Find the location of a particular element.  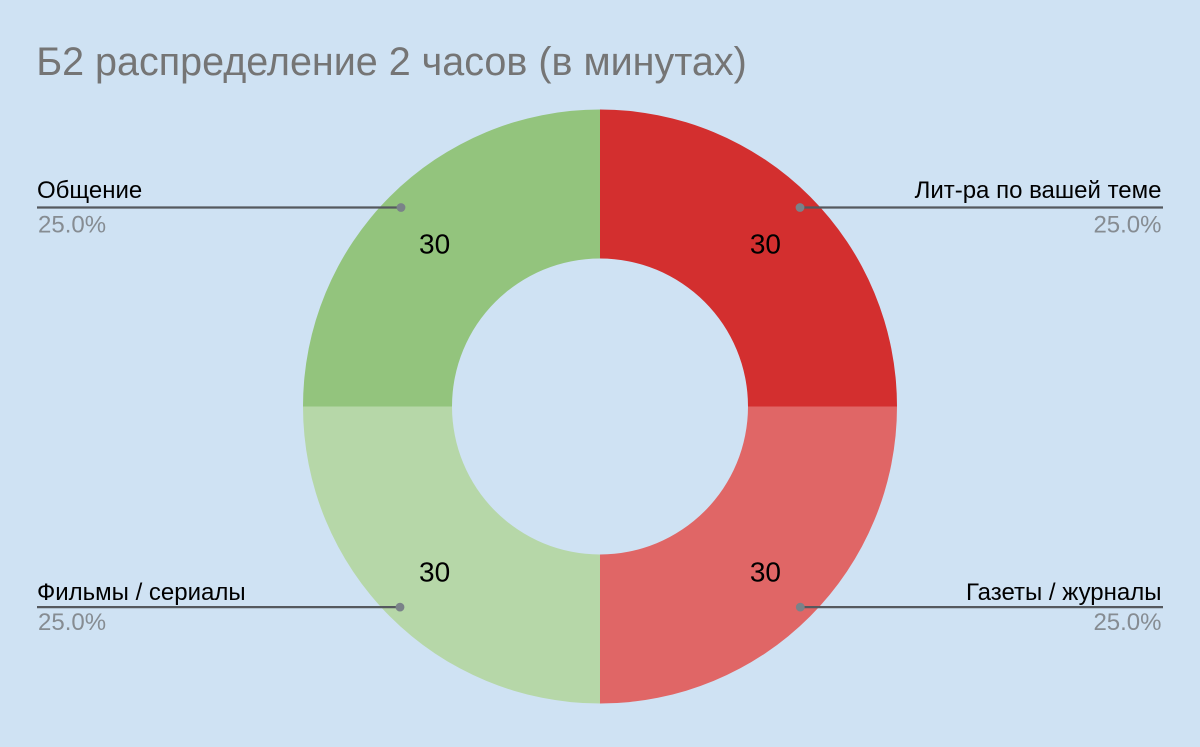

svg-text: Лит-ра по вашей теме is located at coordinates (1038, 190).